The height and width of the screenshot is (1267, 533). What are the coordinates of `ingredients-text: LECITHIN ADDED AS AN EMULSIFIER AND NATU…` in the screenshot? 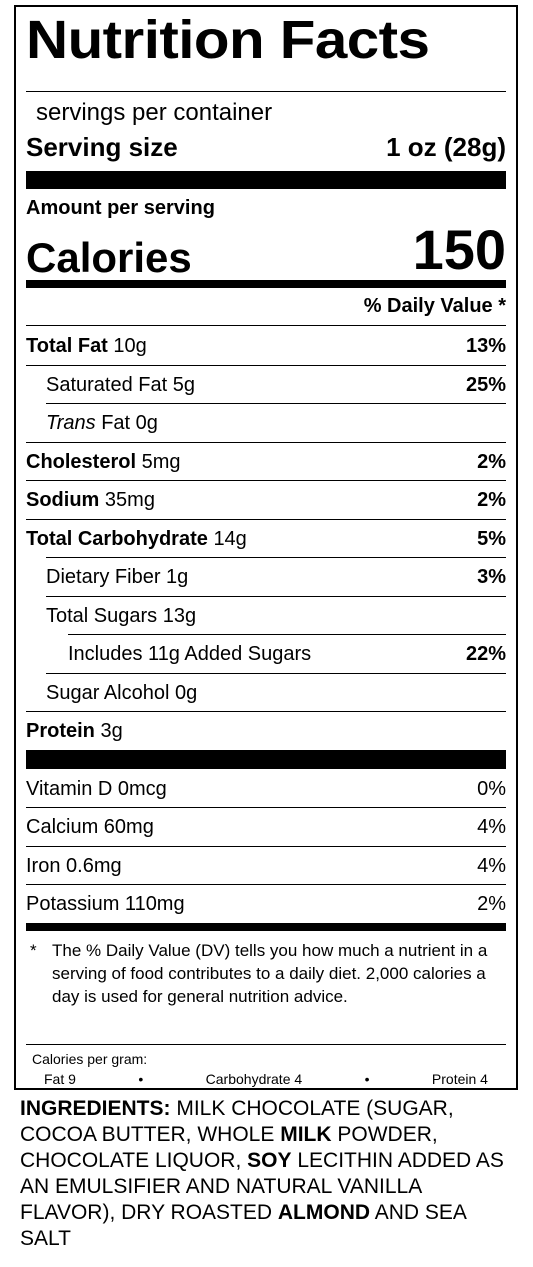 It's located at (262, 1186).